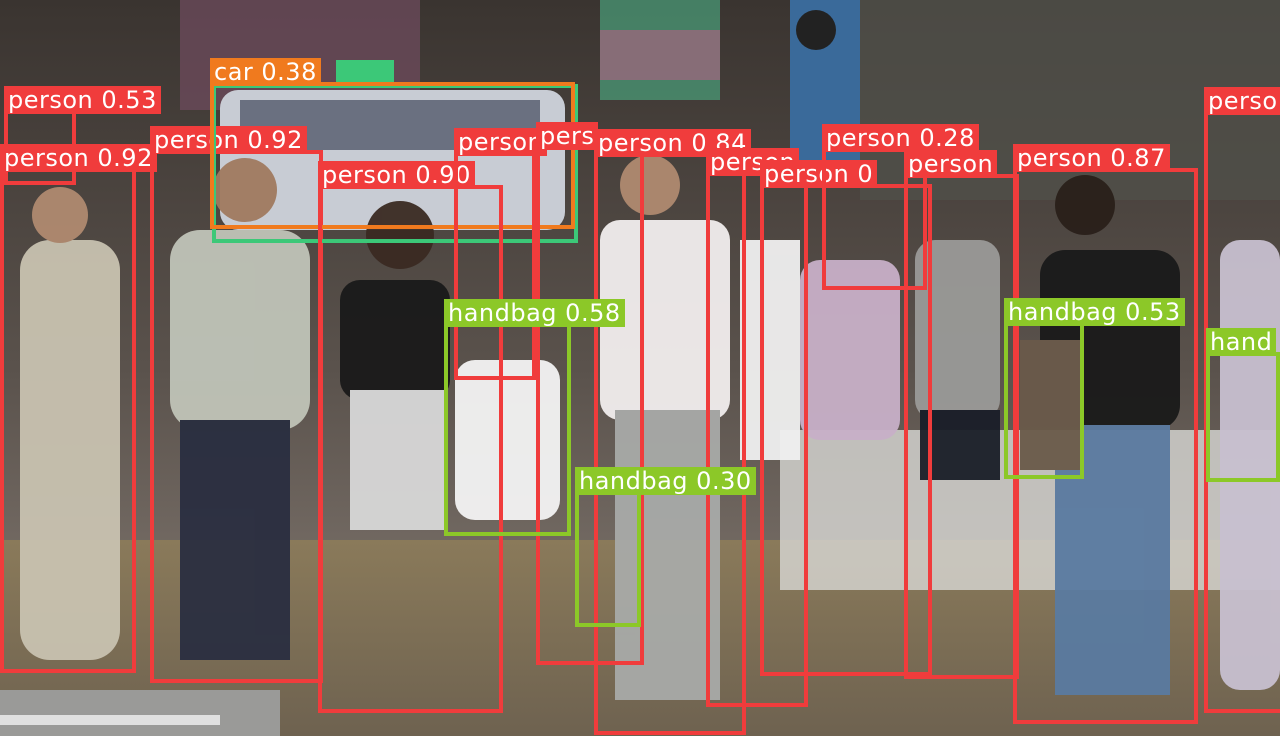 This screenshot has width=1280, height=736. What do you see at coordinates (78, 408) in the screenshot?
I see `detection-box-person: person 0.92` at bounding box center [78, 408].